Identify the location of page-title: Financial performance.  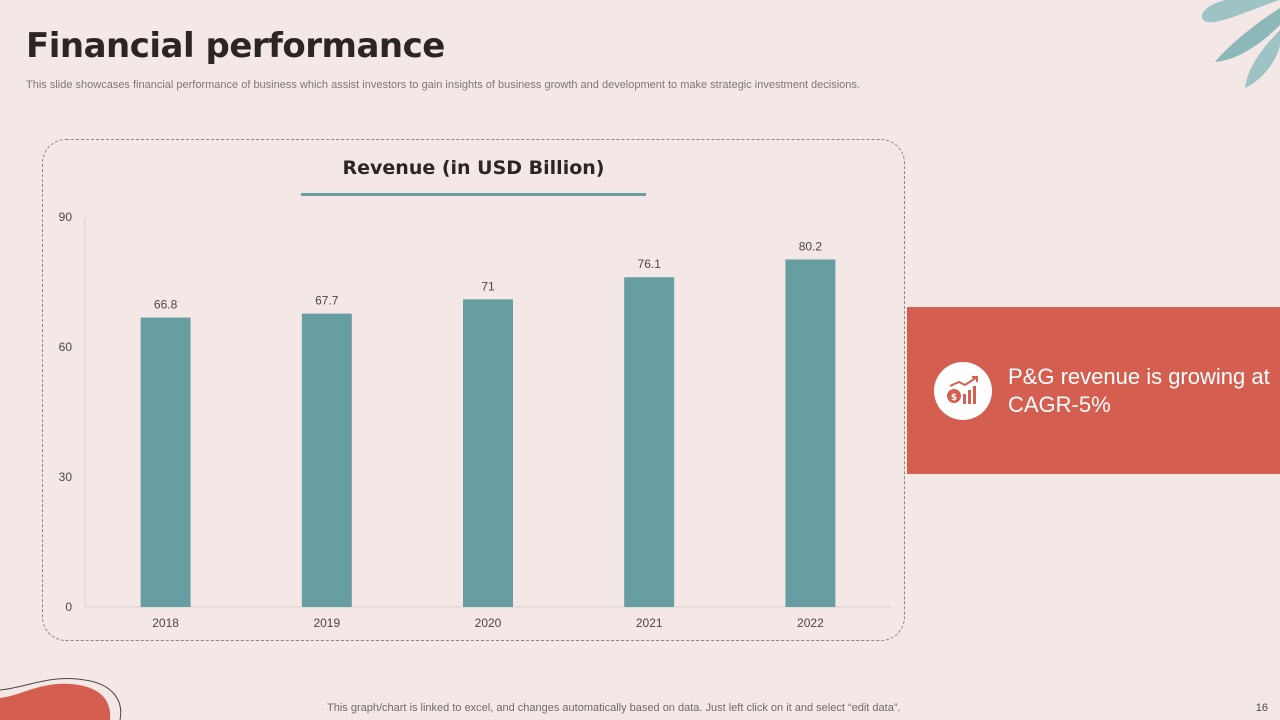
(235, 46).